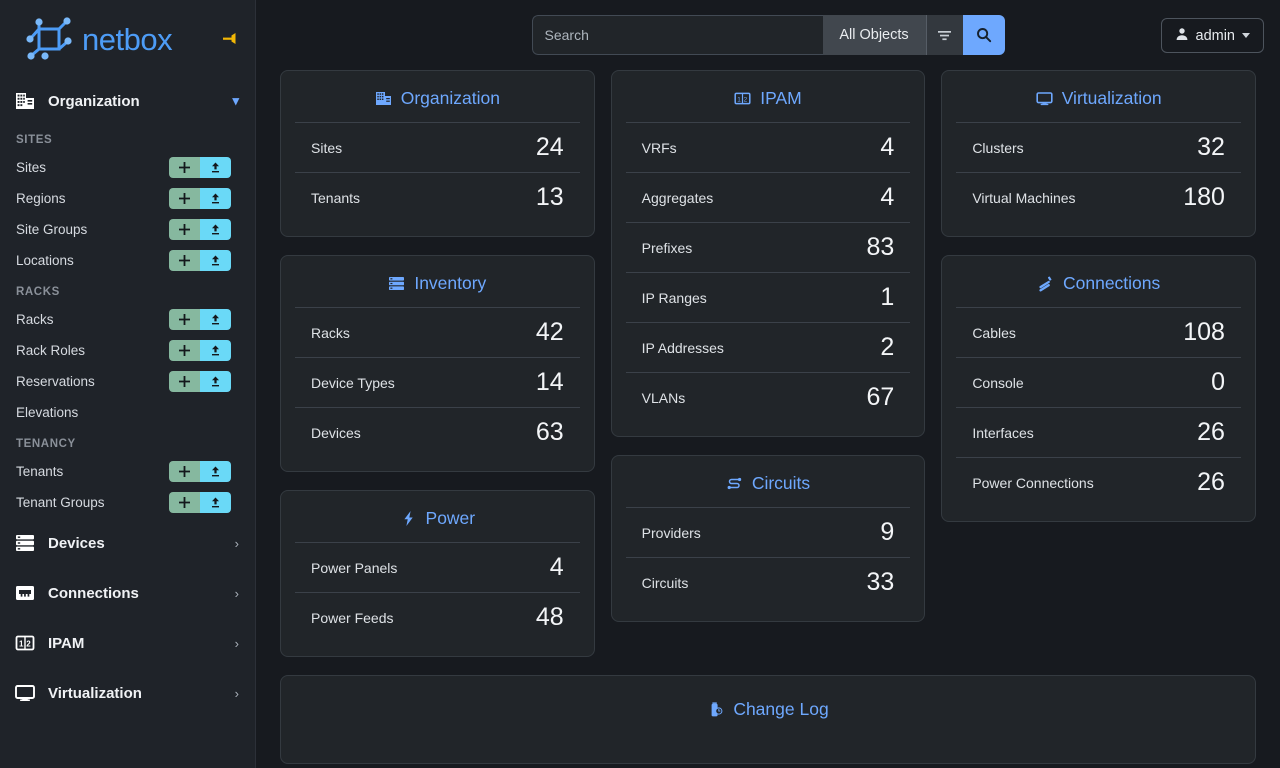  What do you see at coordinates (437, 522) in the screenshot?
I see `card-title-power: Power` at bounding box center [437, 522].